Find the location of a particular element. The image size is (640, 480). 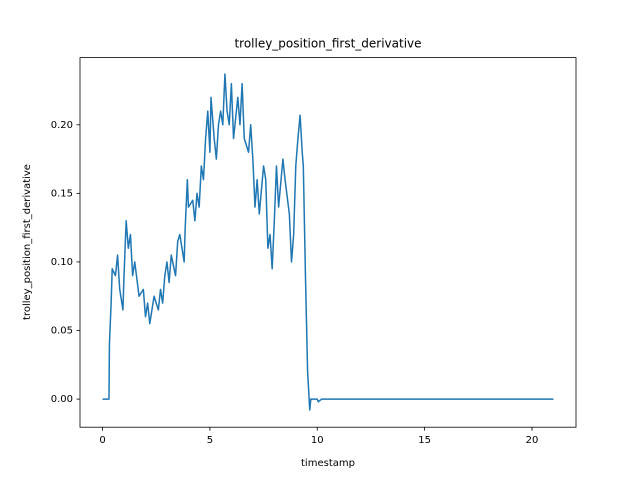

y-axis-label: trolley_position_first_derivative is located at coordinates (27, 242).